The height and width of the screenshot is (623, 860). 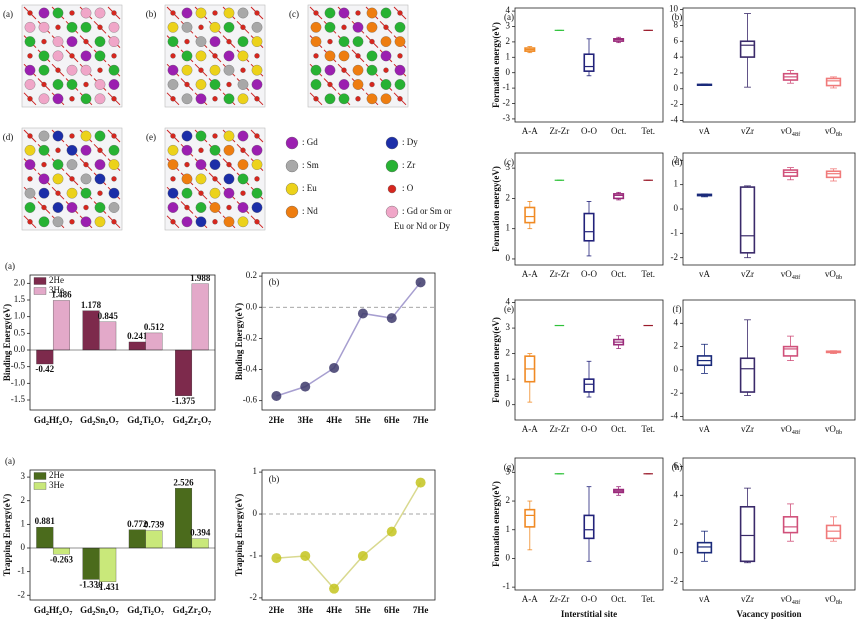 I want to click on legend-label: 2He, so click(x=56, y=280).